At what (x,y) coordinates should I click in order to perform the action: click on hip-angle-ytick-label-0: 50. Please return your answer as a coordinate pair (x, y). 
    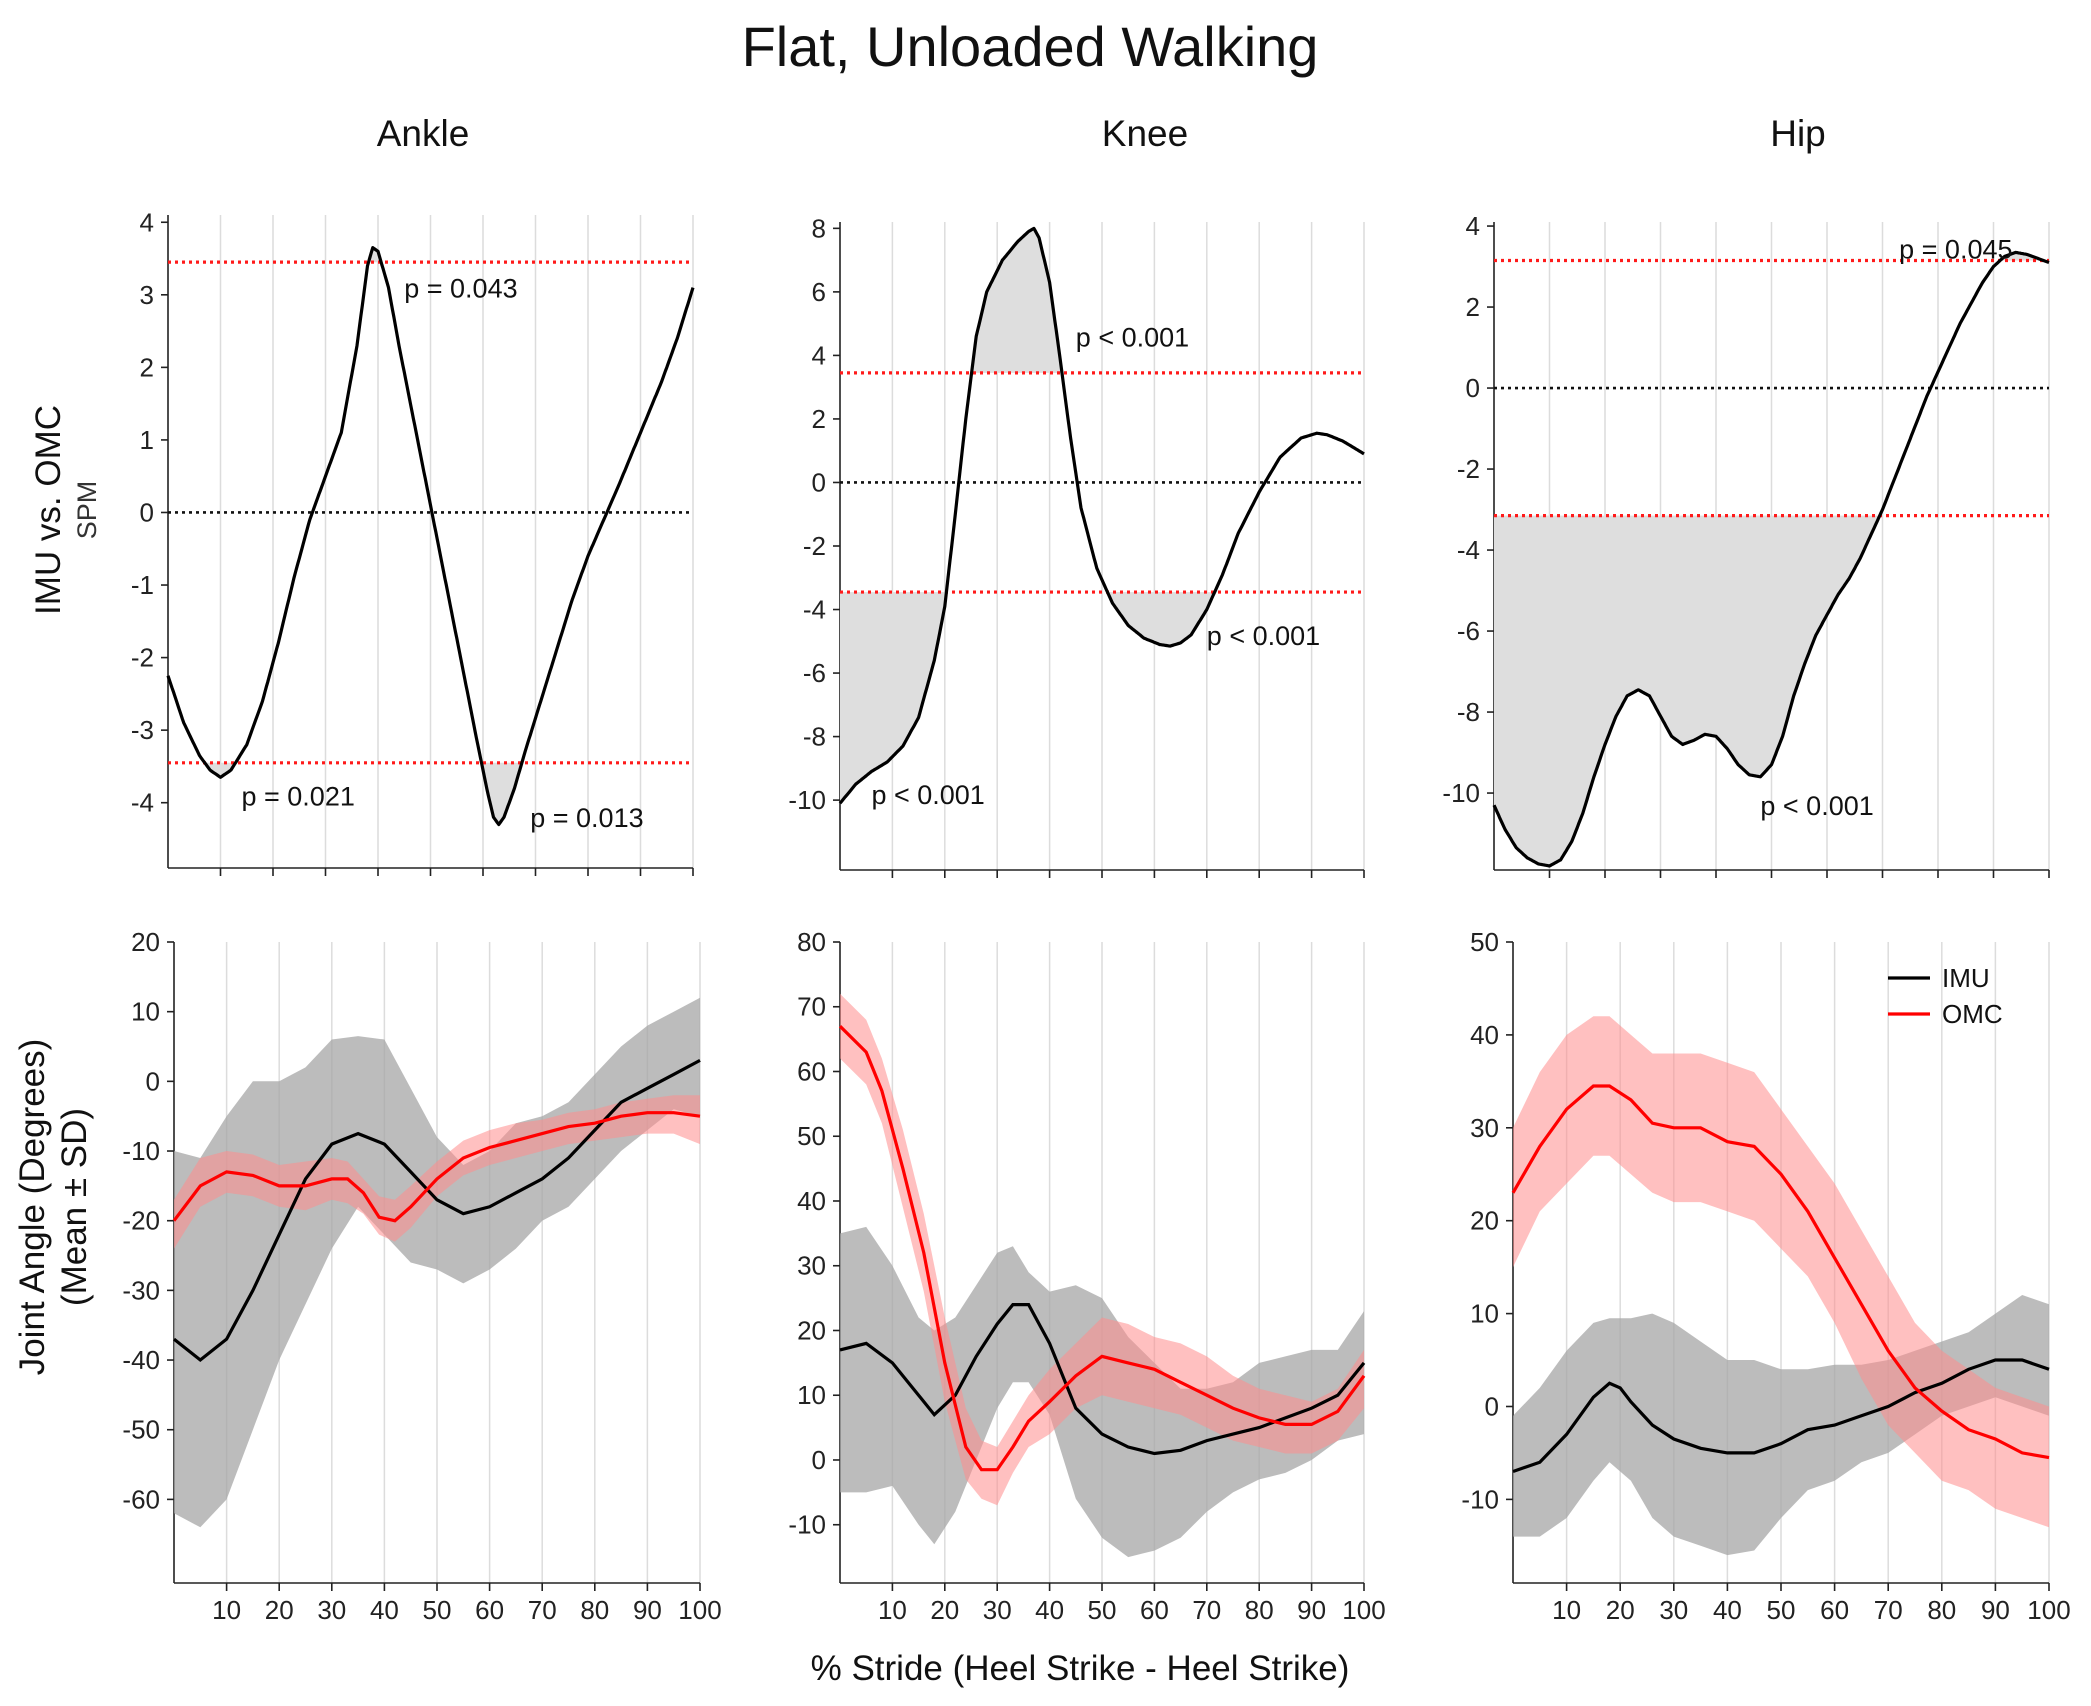
    Looking at the image, I should click on (1484, 942).